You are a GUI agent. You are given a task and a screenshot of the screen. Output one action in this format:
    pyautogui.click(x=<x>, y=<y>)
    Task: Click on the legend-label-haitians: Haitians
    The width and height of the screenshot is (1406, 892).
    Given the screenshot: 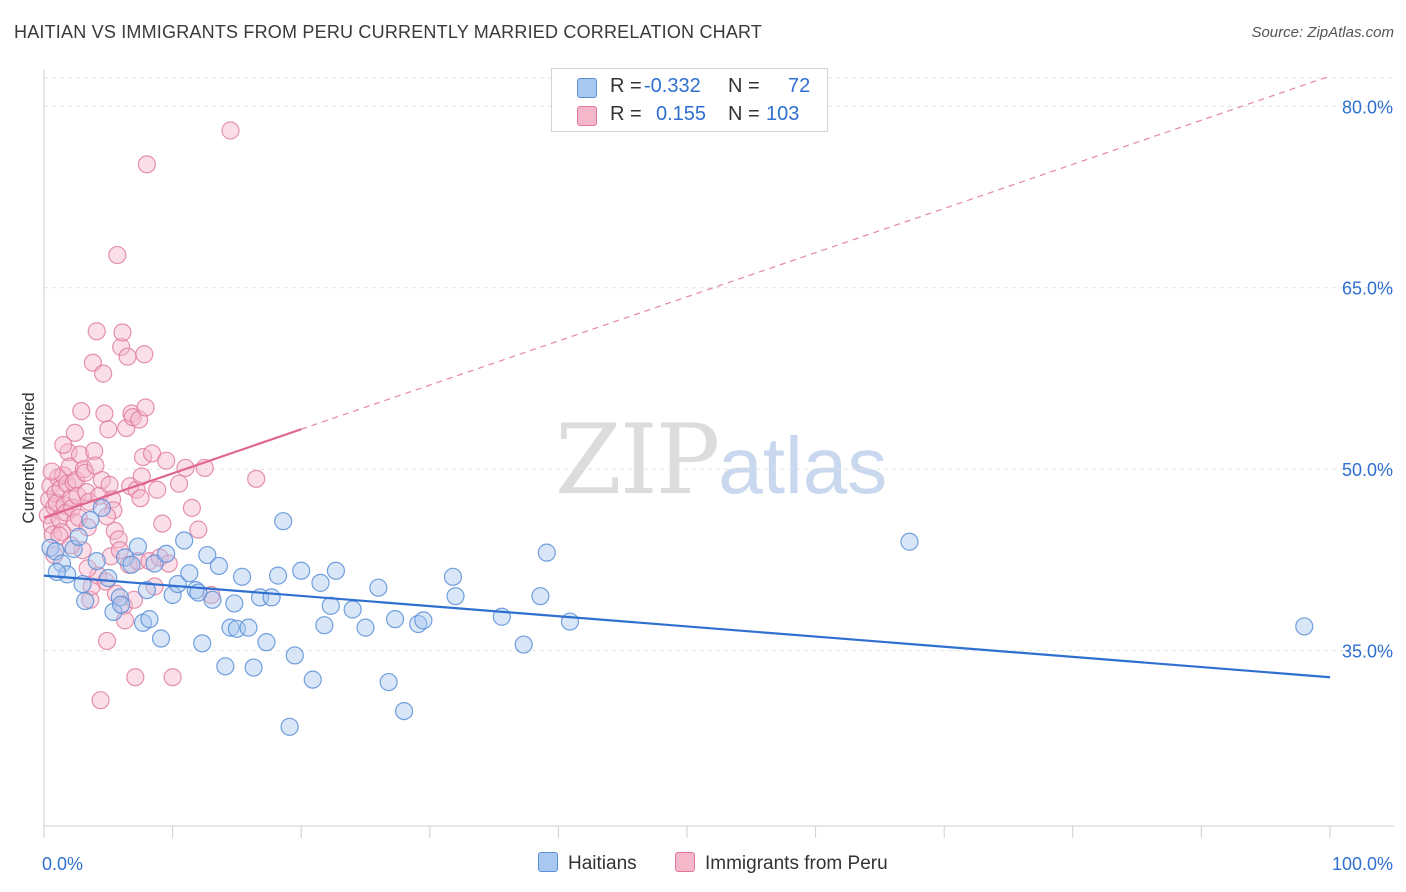 What is the action you would take?
    pyautogui.click(x=602, y=863)
    